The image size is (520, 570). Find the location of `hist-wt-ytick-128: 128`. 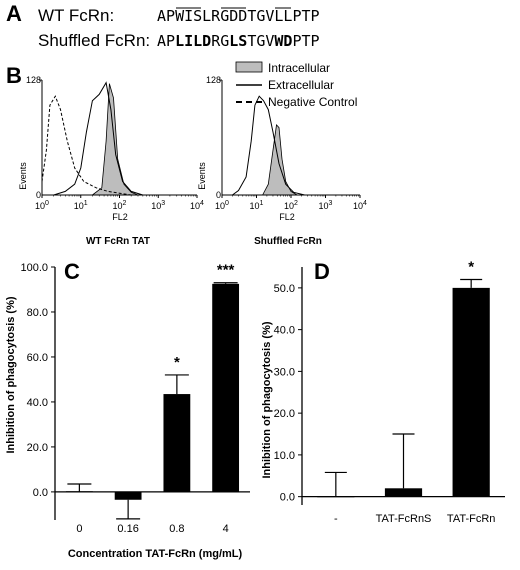

hist-wt-ytick-128: 128 is located at coordinates (33, 80).